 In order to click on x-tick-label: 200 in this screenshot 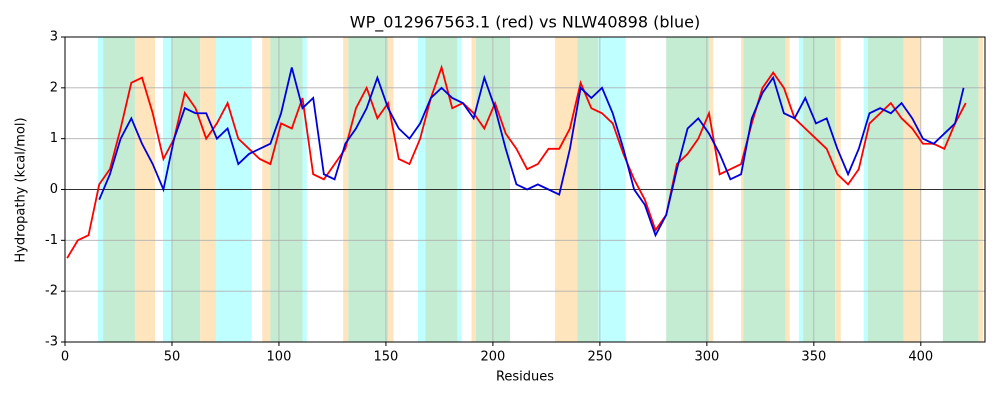, I will do `click(492, 357)`.